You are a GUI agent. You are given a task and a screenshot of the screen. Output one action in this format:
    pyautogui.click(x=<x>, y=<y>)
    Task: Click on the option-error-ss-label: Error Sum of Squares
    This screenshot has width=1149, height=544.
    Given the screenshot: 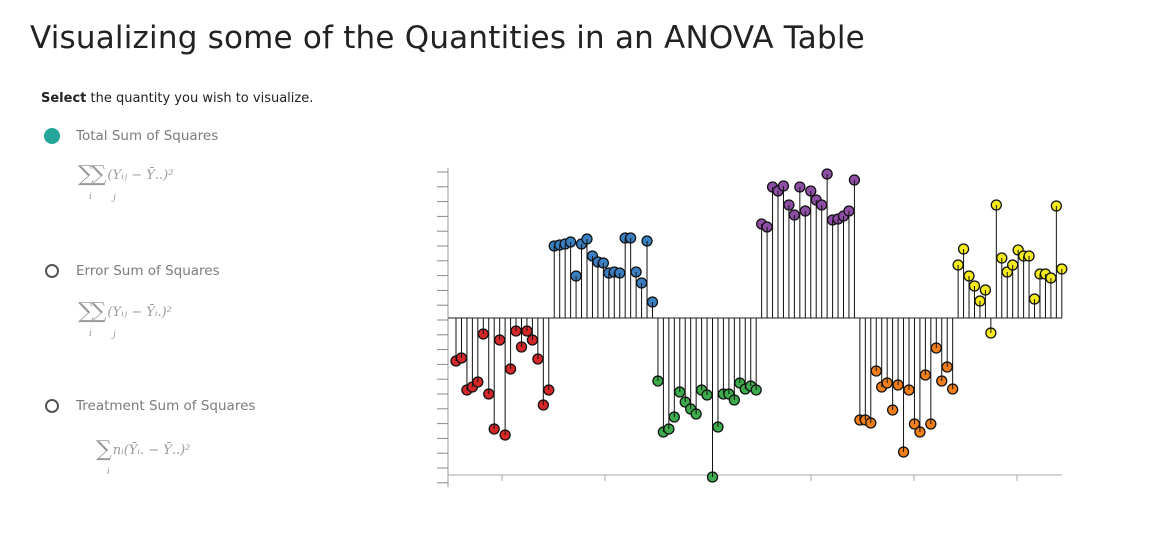 What is the action you would take?
    pyautogui.click(x=148, y=271)
    